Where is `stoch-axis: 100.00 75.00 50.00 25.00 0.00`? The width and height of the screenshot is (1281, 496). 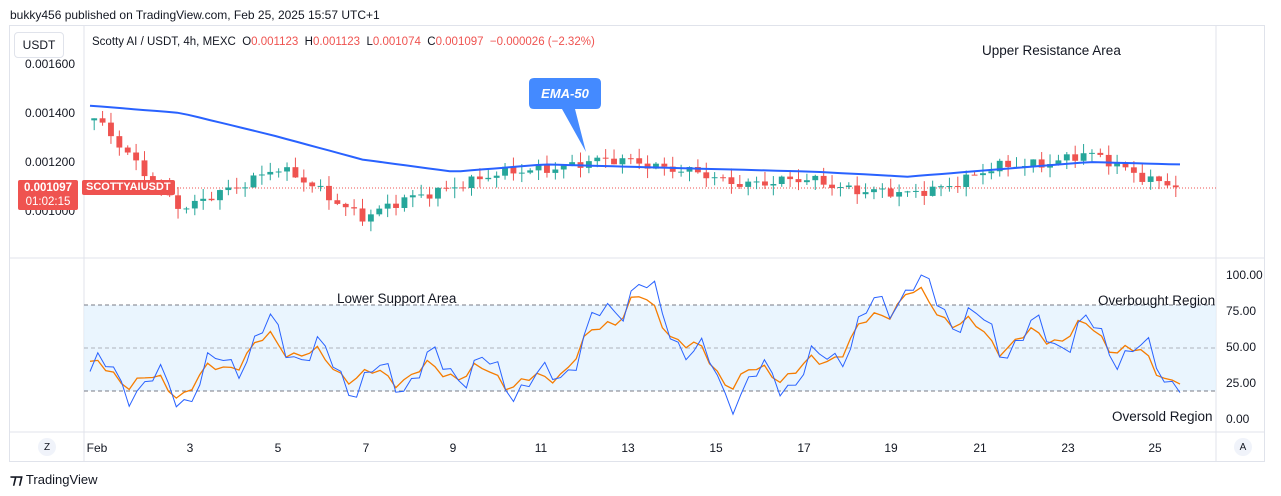 stoch-axis: 100.00 75.00 50.00 25.00 0.00 is located at coordinates (1244, 347).